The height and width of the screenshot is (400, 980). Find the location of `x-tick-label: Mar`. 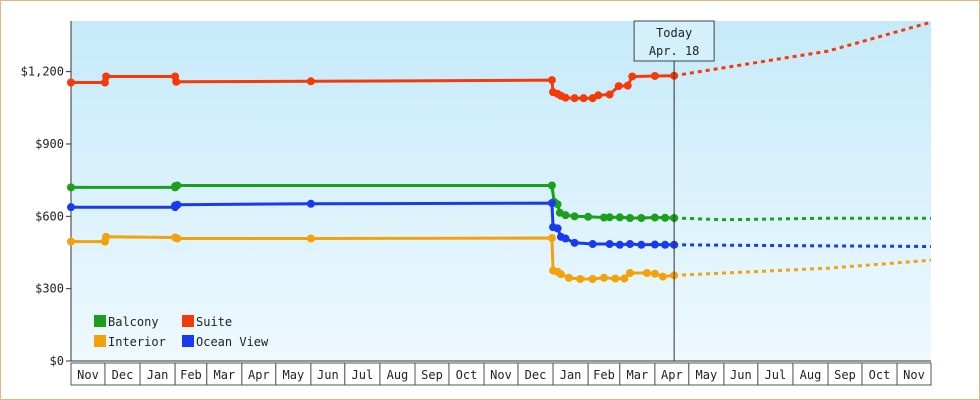

x-tick-label: Mar is located at coordinates (638, 375).